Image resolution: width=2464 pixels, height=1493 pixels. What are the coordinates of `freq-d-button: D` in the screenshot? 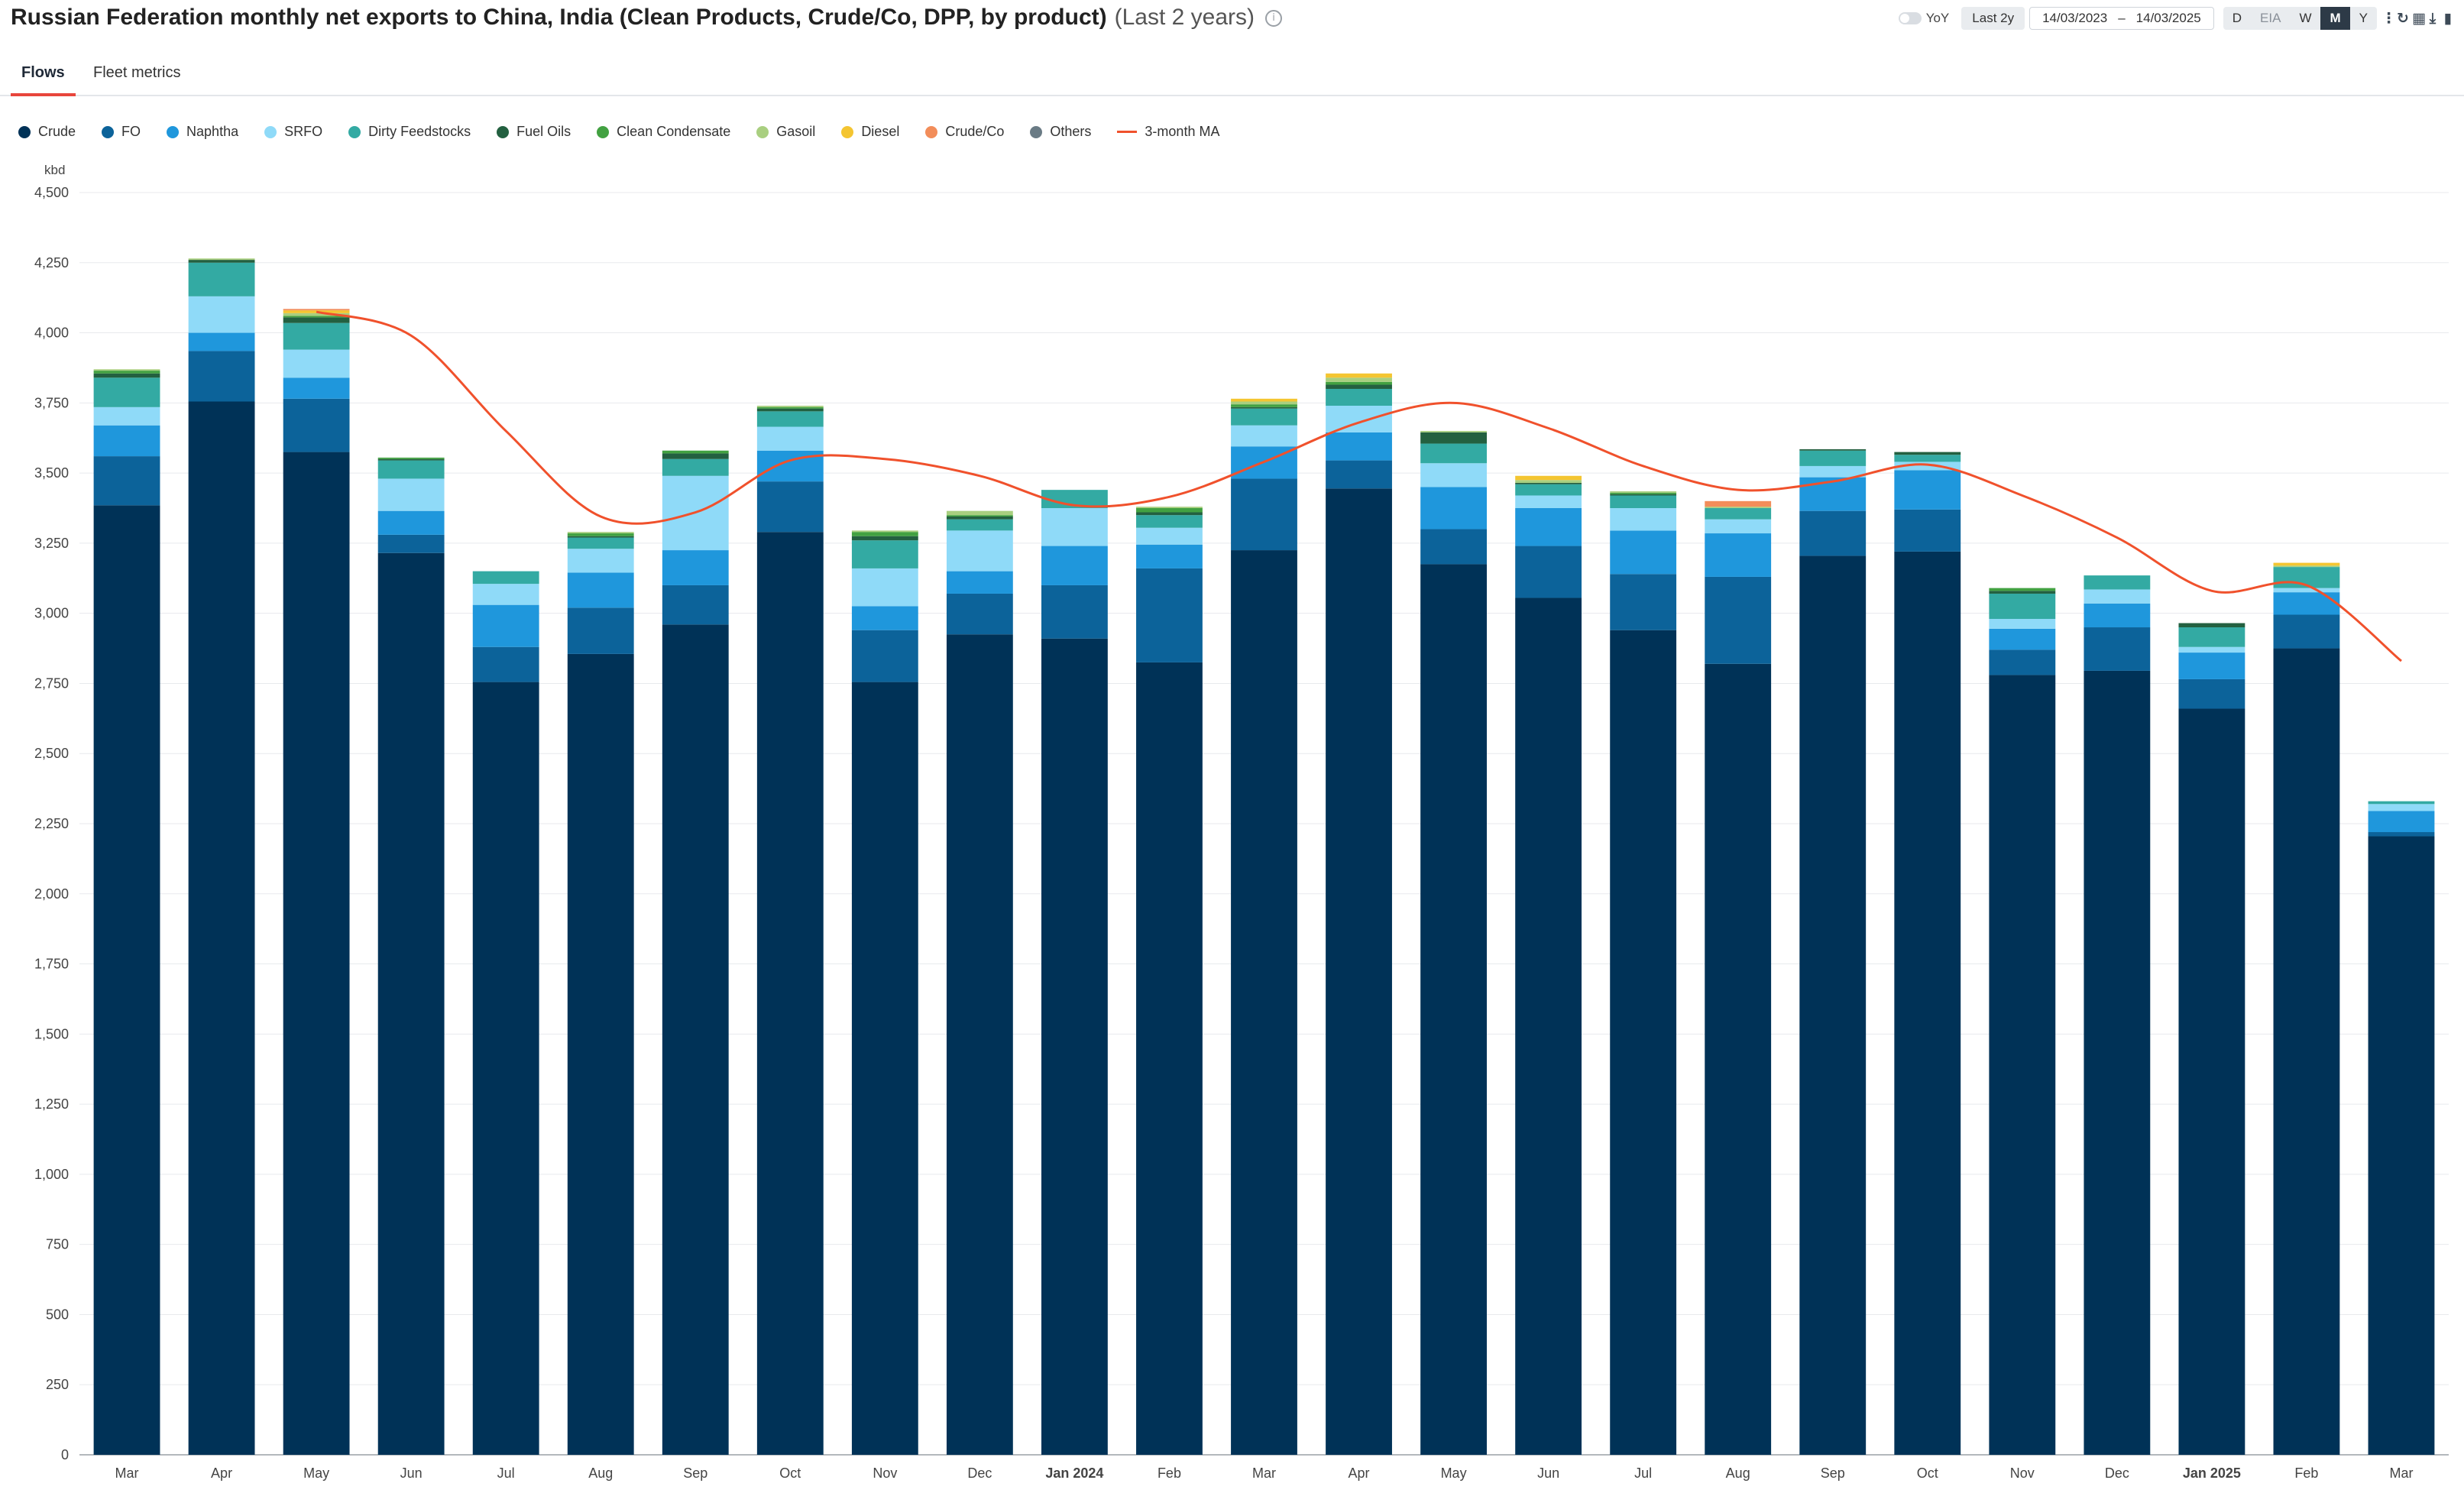 It's located at (2237, 18).